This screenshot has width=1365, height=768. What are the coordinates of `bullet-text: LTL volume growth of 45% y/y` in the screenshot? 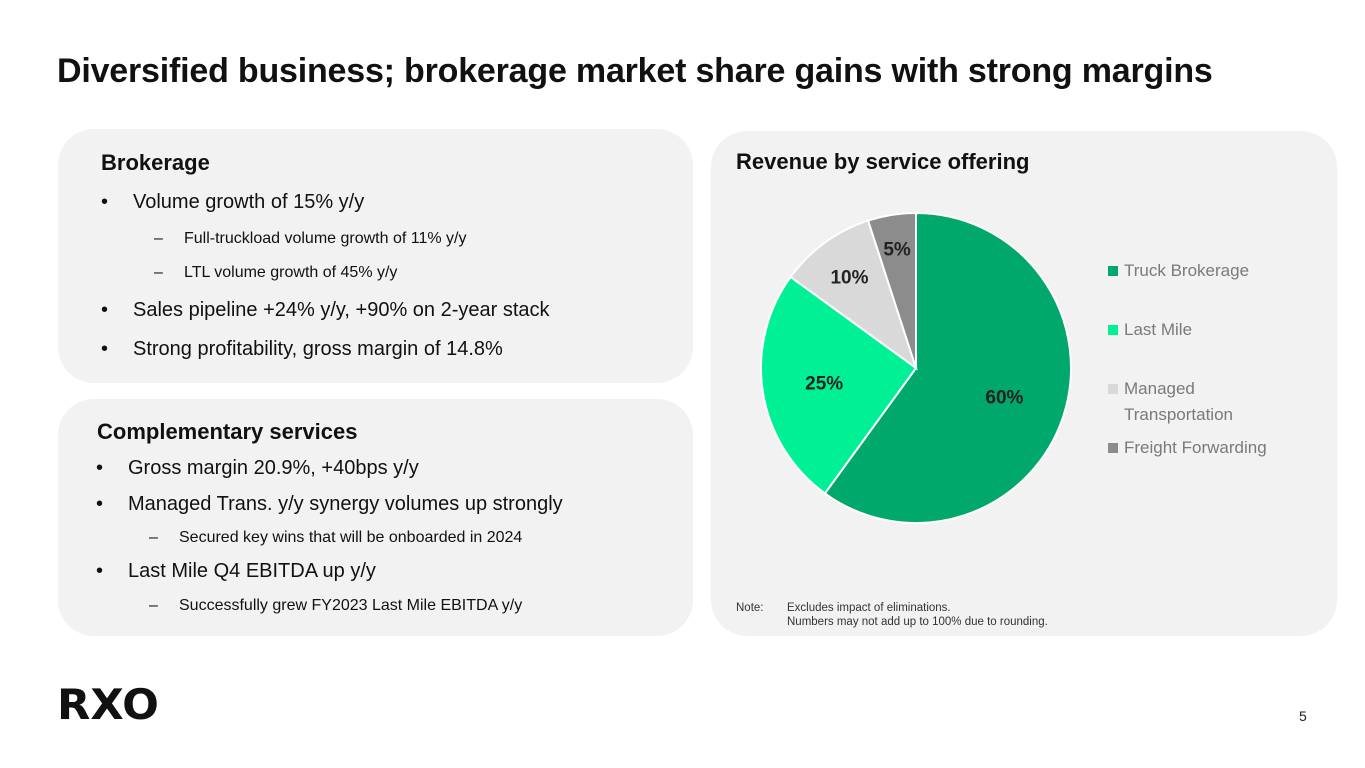 It's located at (291, 272).